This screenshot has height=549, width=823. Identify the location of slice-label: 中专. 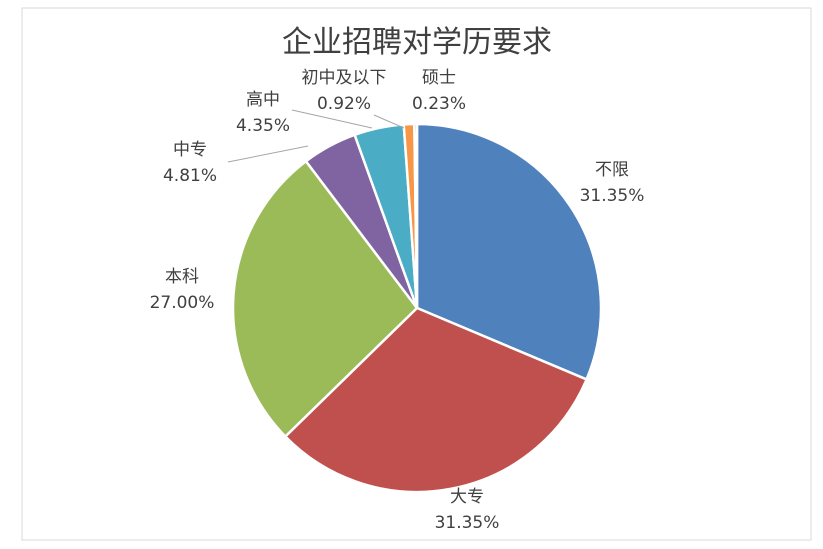
(190, 150).